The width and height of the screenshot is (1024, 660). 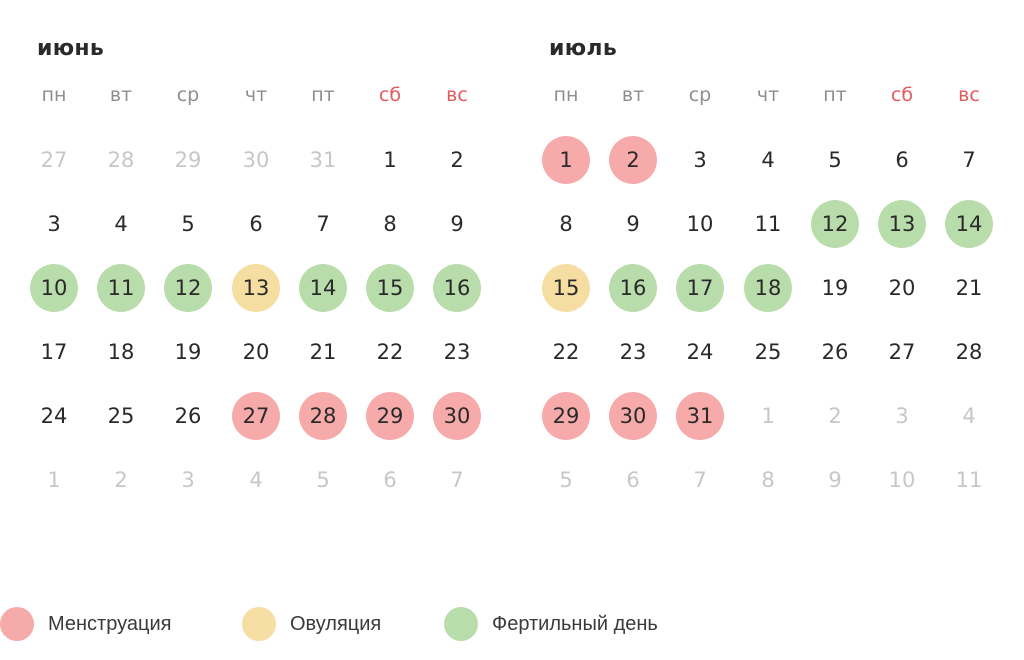 I want to click on day-cell-ovulation: 13, so click(x=256, y=288).